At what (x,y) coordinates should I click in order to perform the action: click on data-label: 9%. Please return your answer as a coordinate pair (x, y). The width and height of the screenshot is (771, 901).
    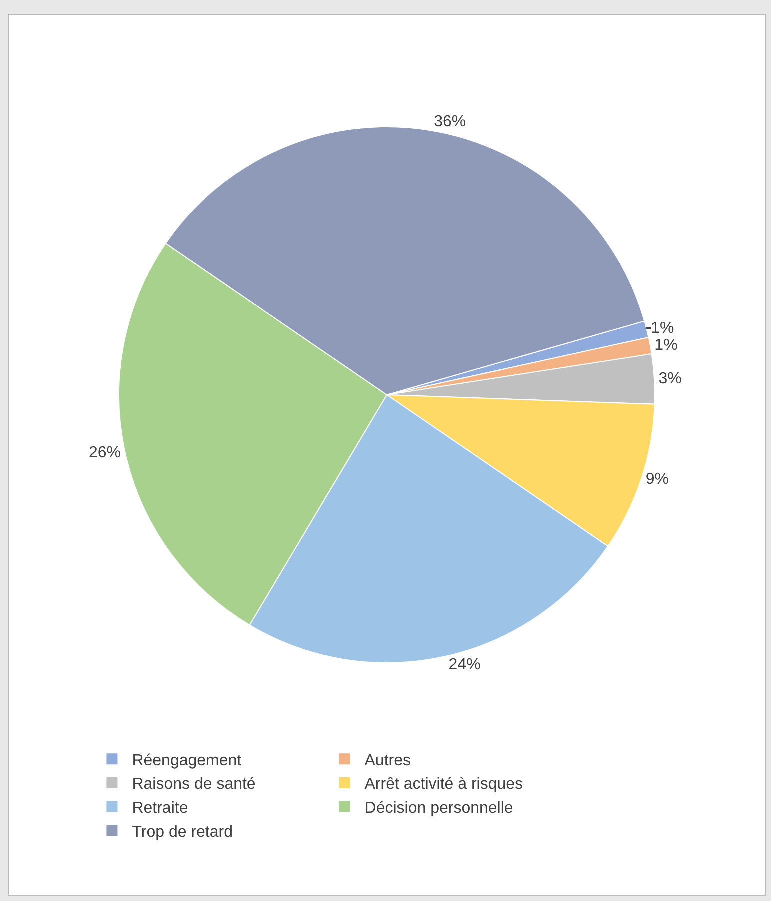
    Looking at the image, I should click on (657, 479).